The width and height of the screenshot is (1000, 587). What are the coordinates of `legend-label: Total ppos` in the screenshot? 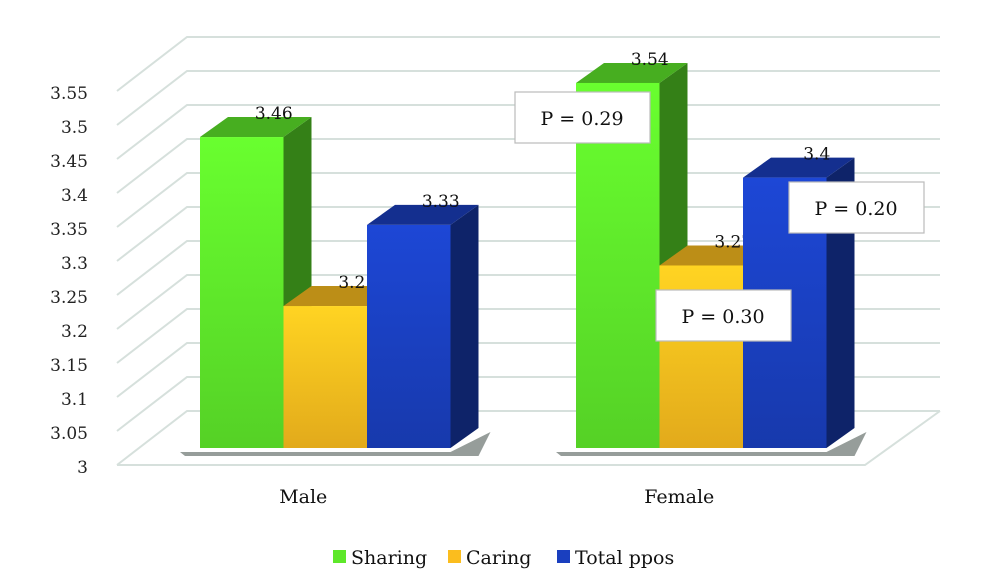 It's located at (624, 558).